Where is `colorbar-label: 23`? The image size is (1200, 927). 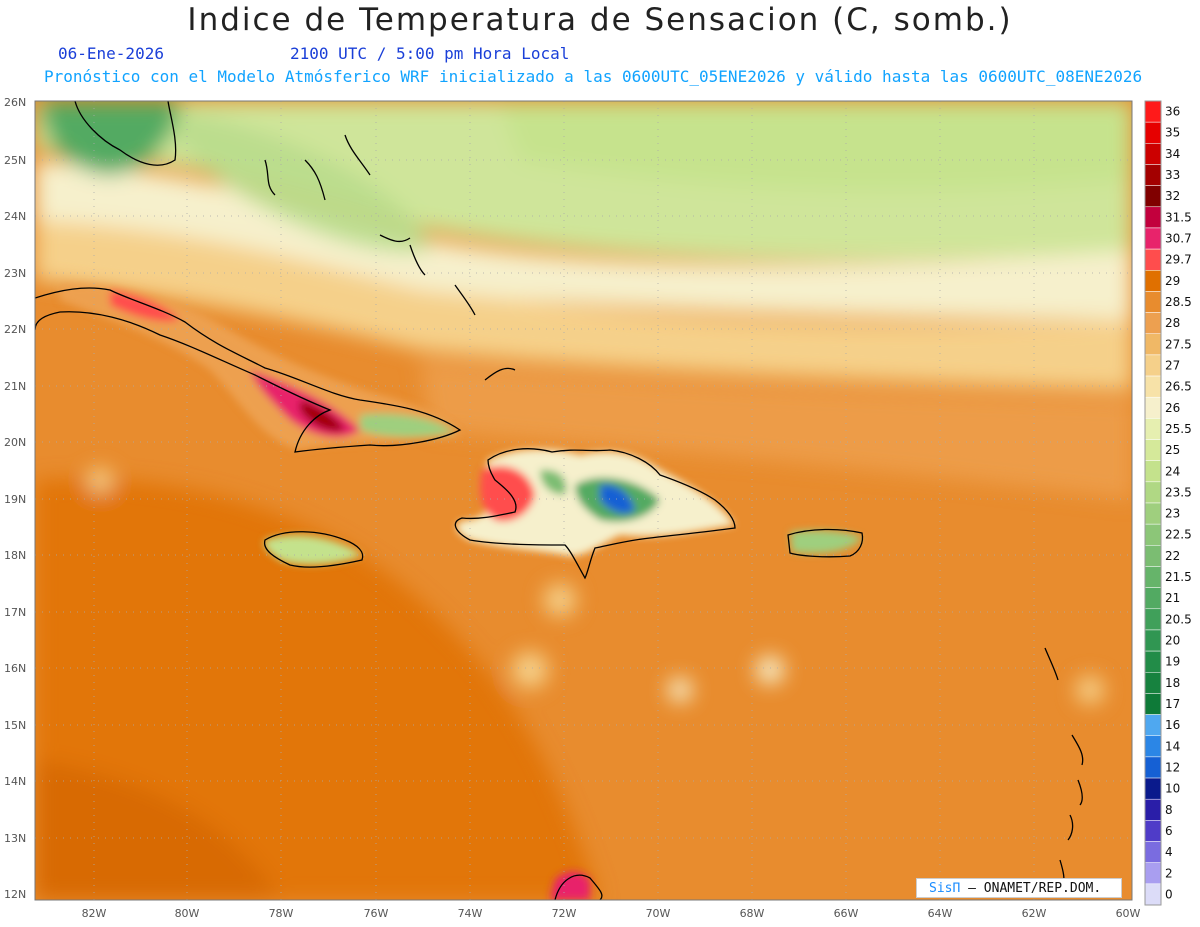 colorbar-label: 23 is located at coordinates (1172, 514).